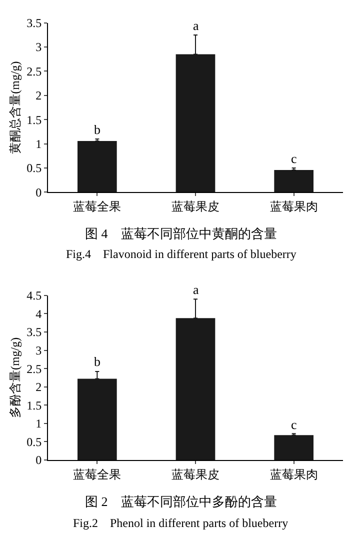  I want to click on text: Fig.4 Flavonoid in different parts of blueberry, so click(181, 254).